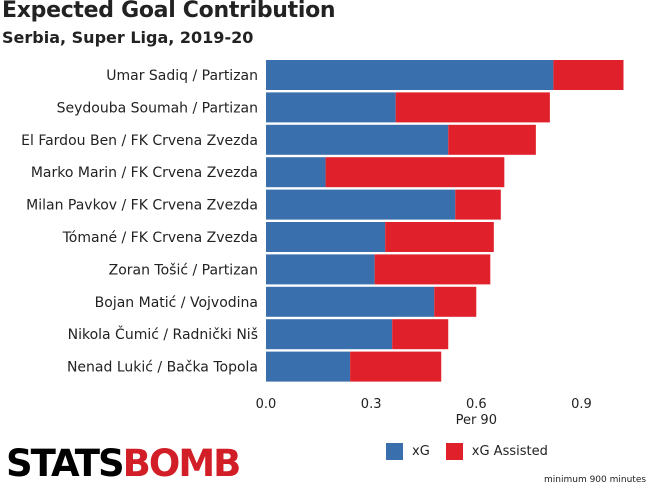  What do you see at coordinates (266, 404) in the screenshot?
I see `x-tick-label: 0.0` at bounding box center [266, 404].